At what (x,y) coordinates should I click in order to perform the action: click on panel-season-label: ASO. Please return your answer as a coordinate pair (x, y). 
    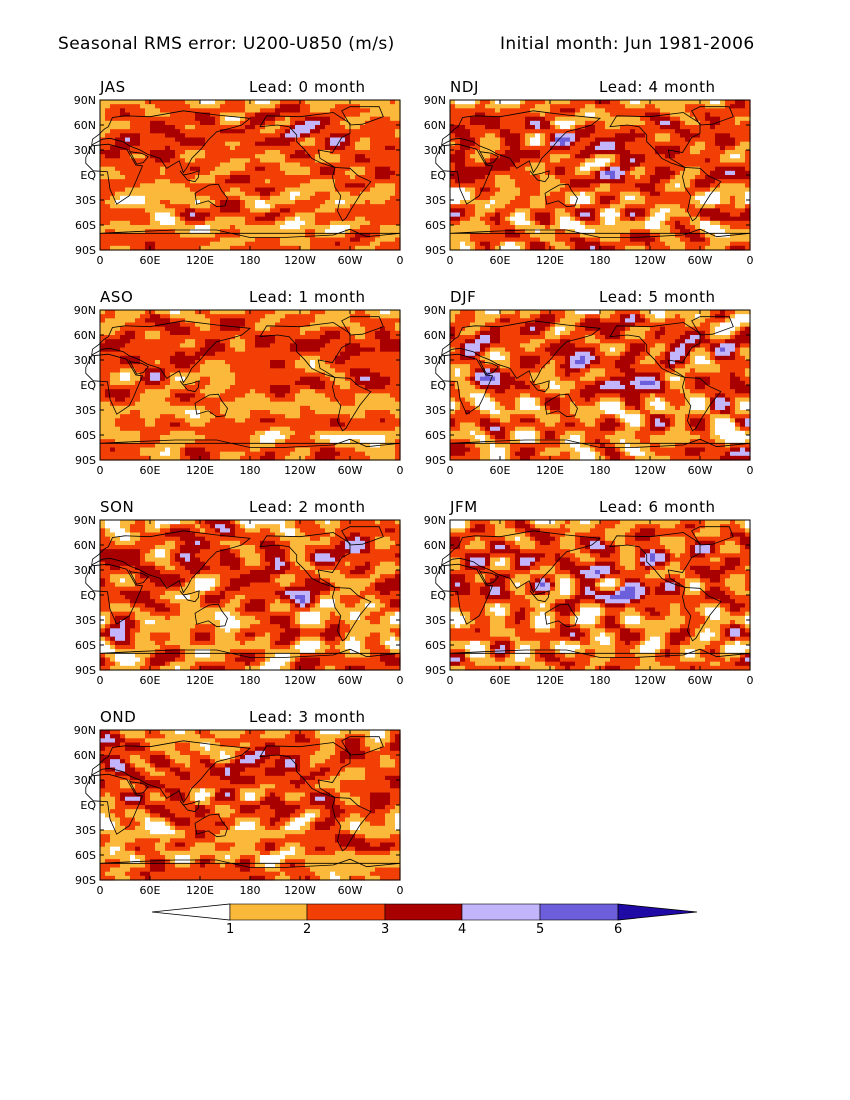
    Looking at the image, I should click on (117, 297).